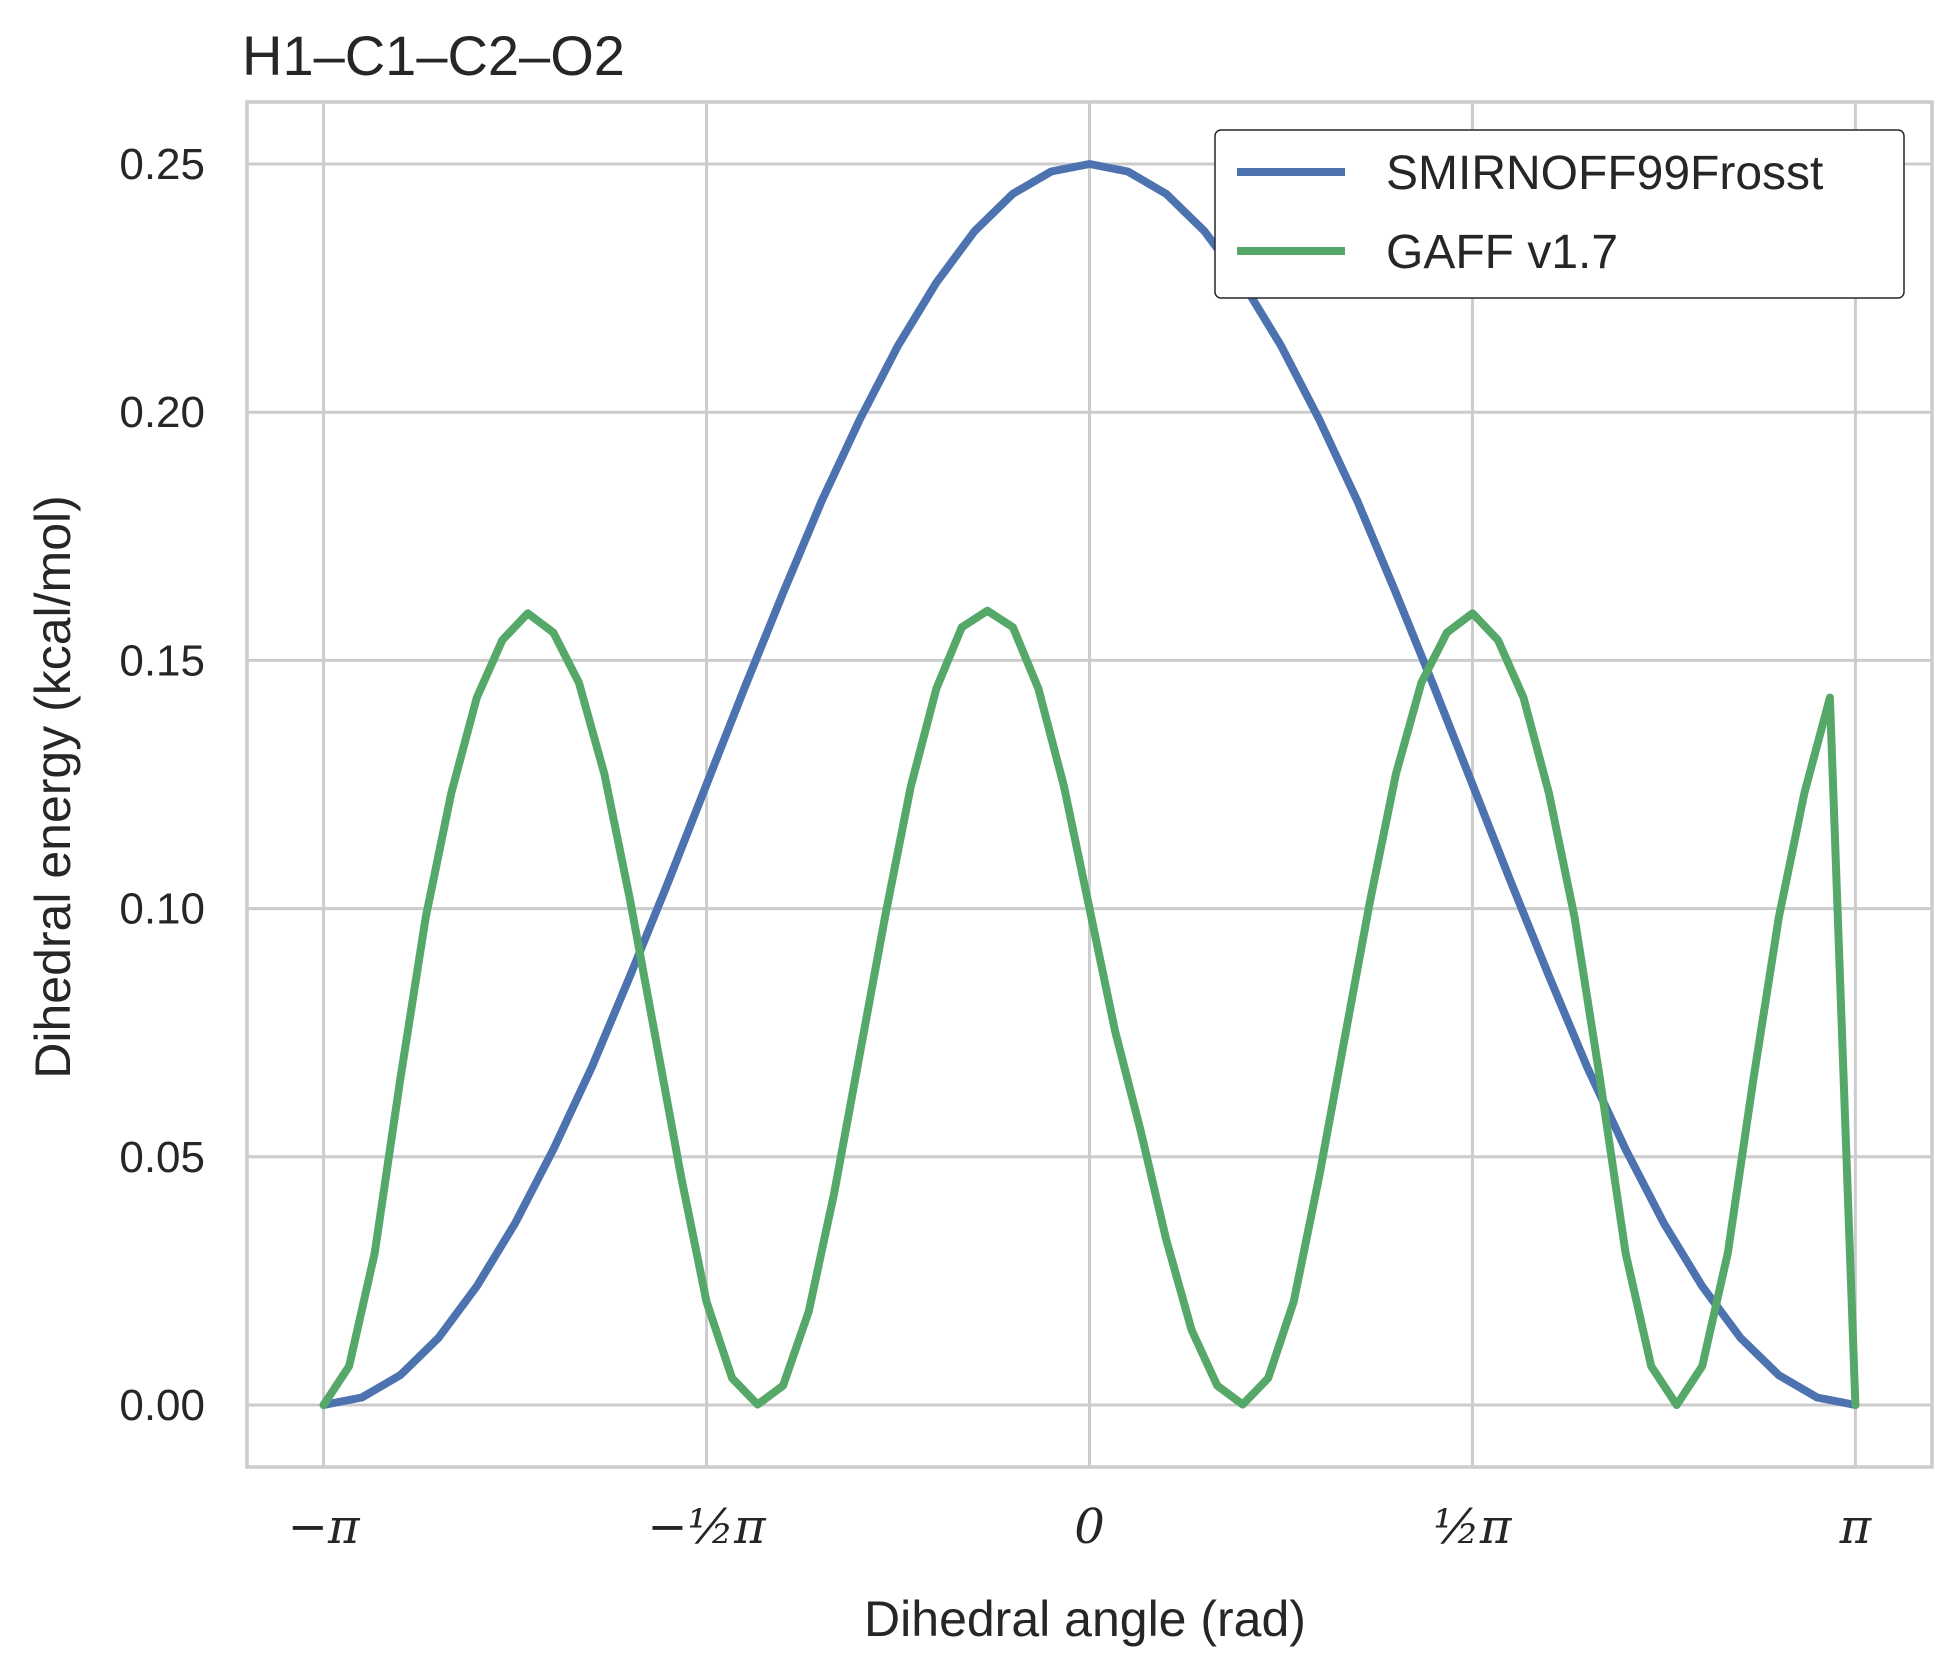 The image size is (1949, 1667). I want to click on x-tick-label: −π, so click(324, 1527).